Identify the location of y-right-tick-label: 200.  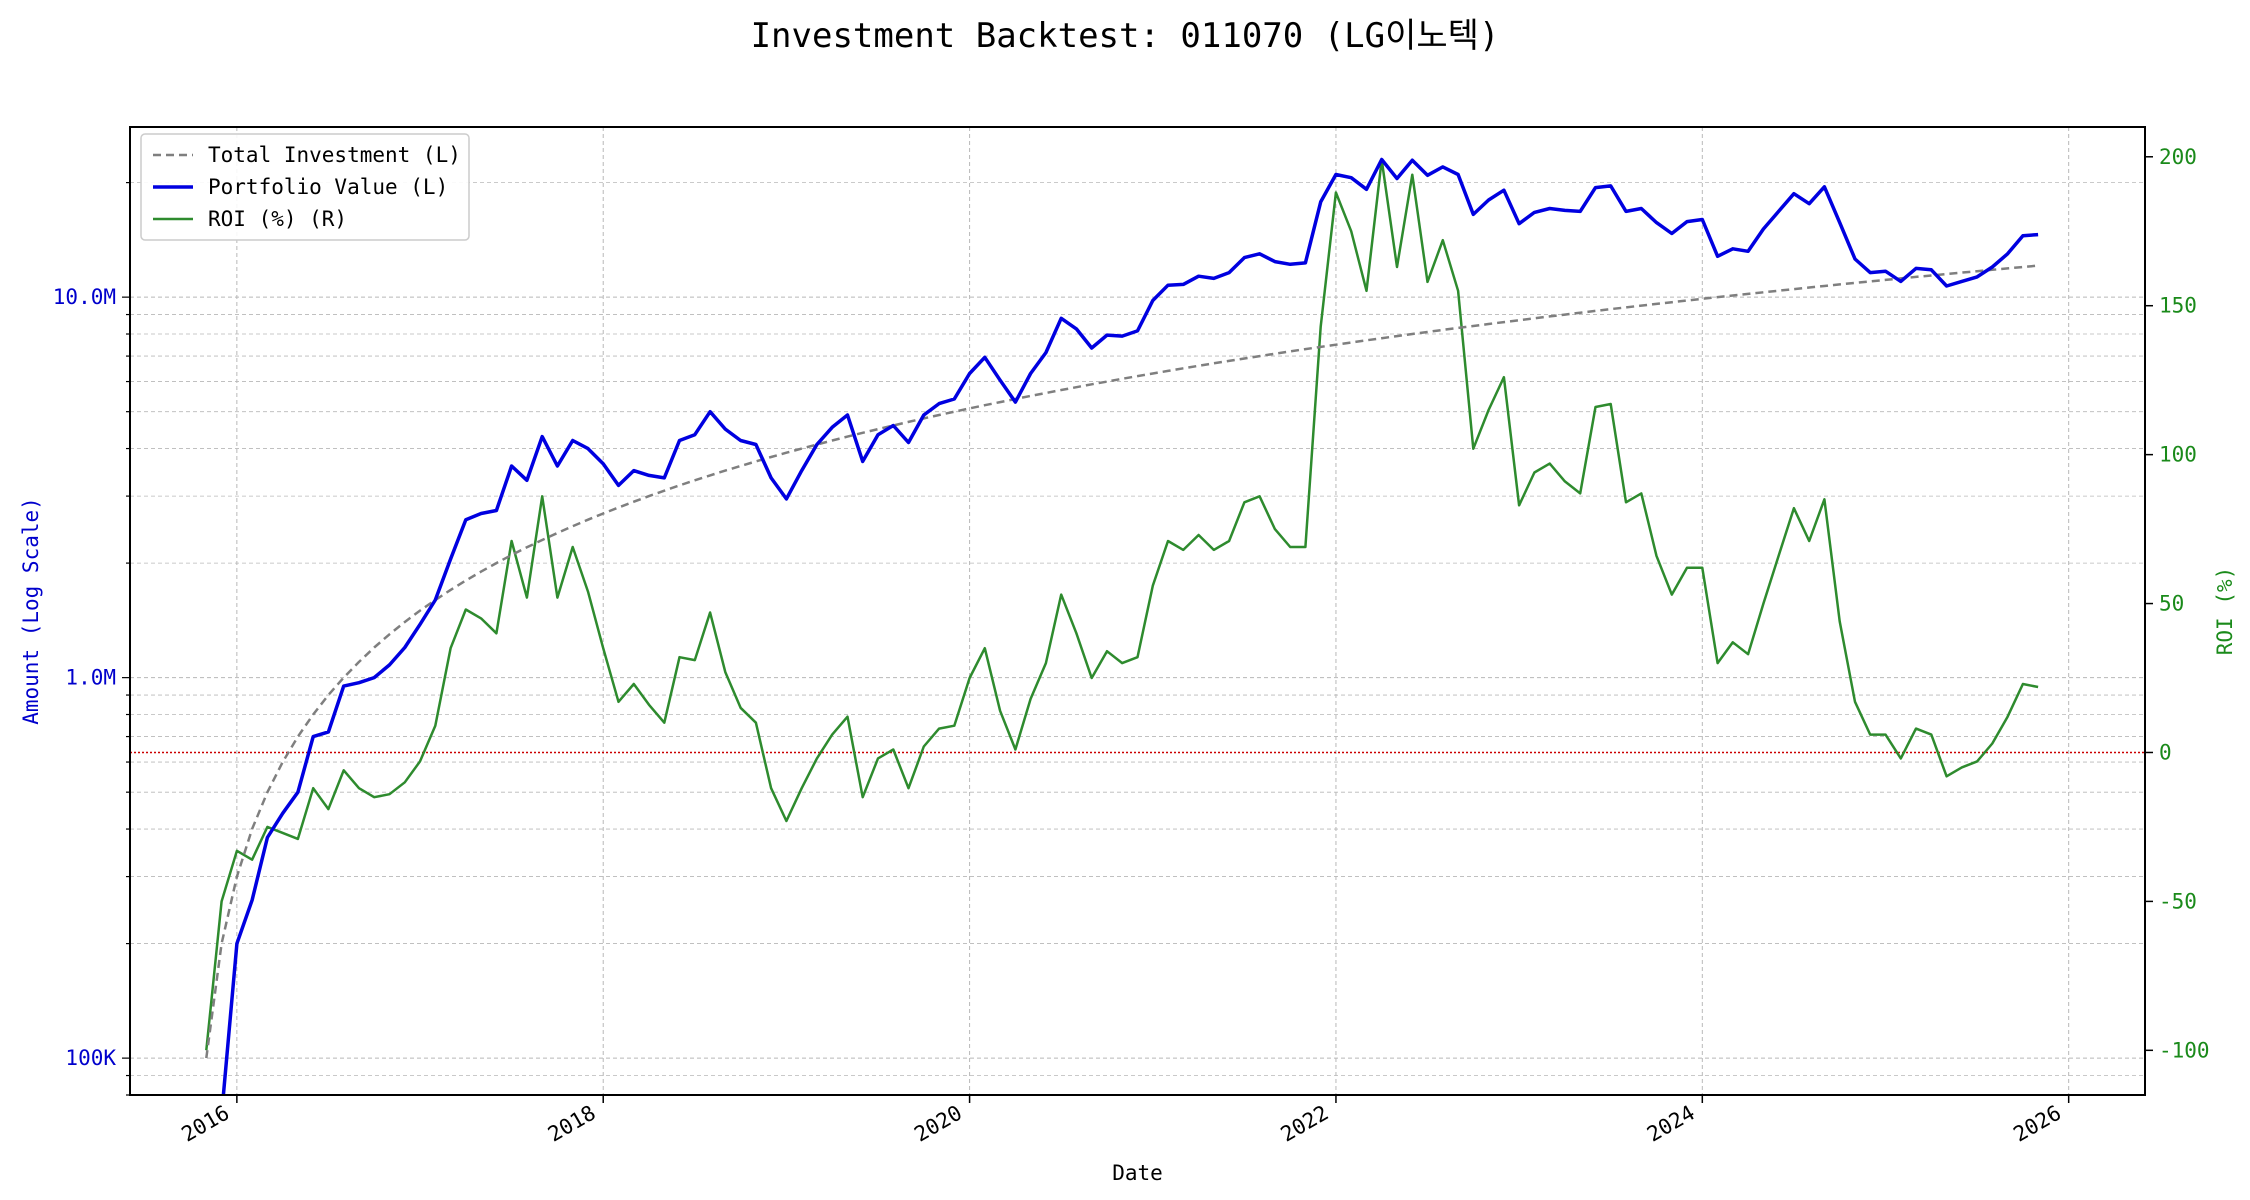
(2178, 157).